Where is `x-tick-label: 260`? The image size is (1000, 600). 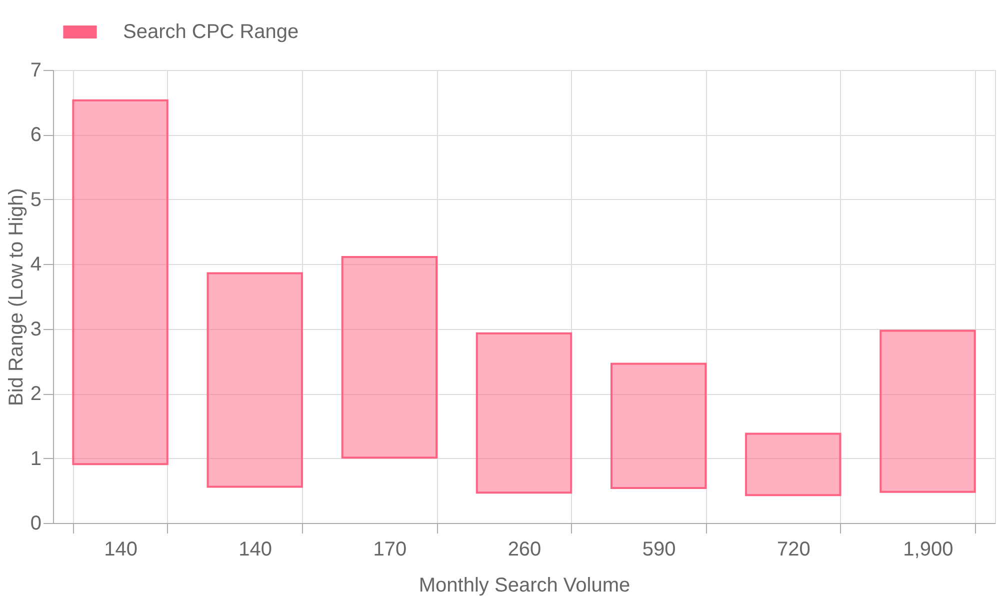 x-tick-label: 260 is located at coordinates (525, 549).